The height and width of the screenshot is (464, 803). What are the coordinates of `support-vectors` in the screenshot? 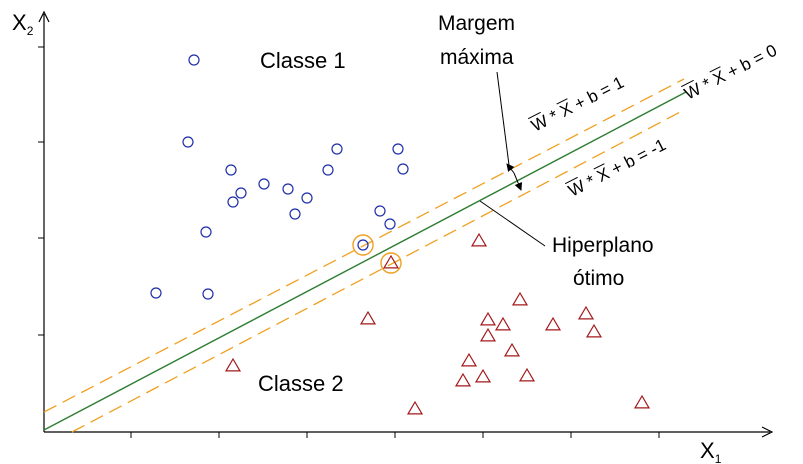 It's located at (377, 254).